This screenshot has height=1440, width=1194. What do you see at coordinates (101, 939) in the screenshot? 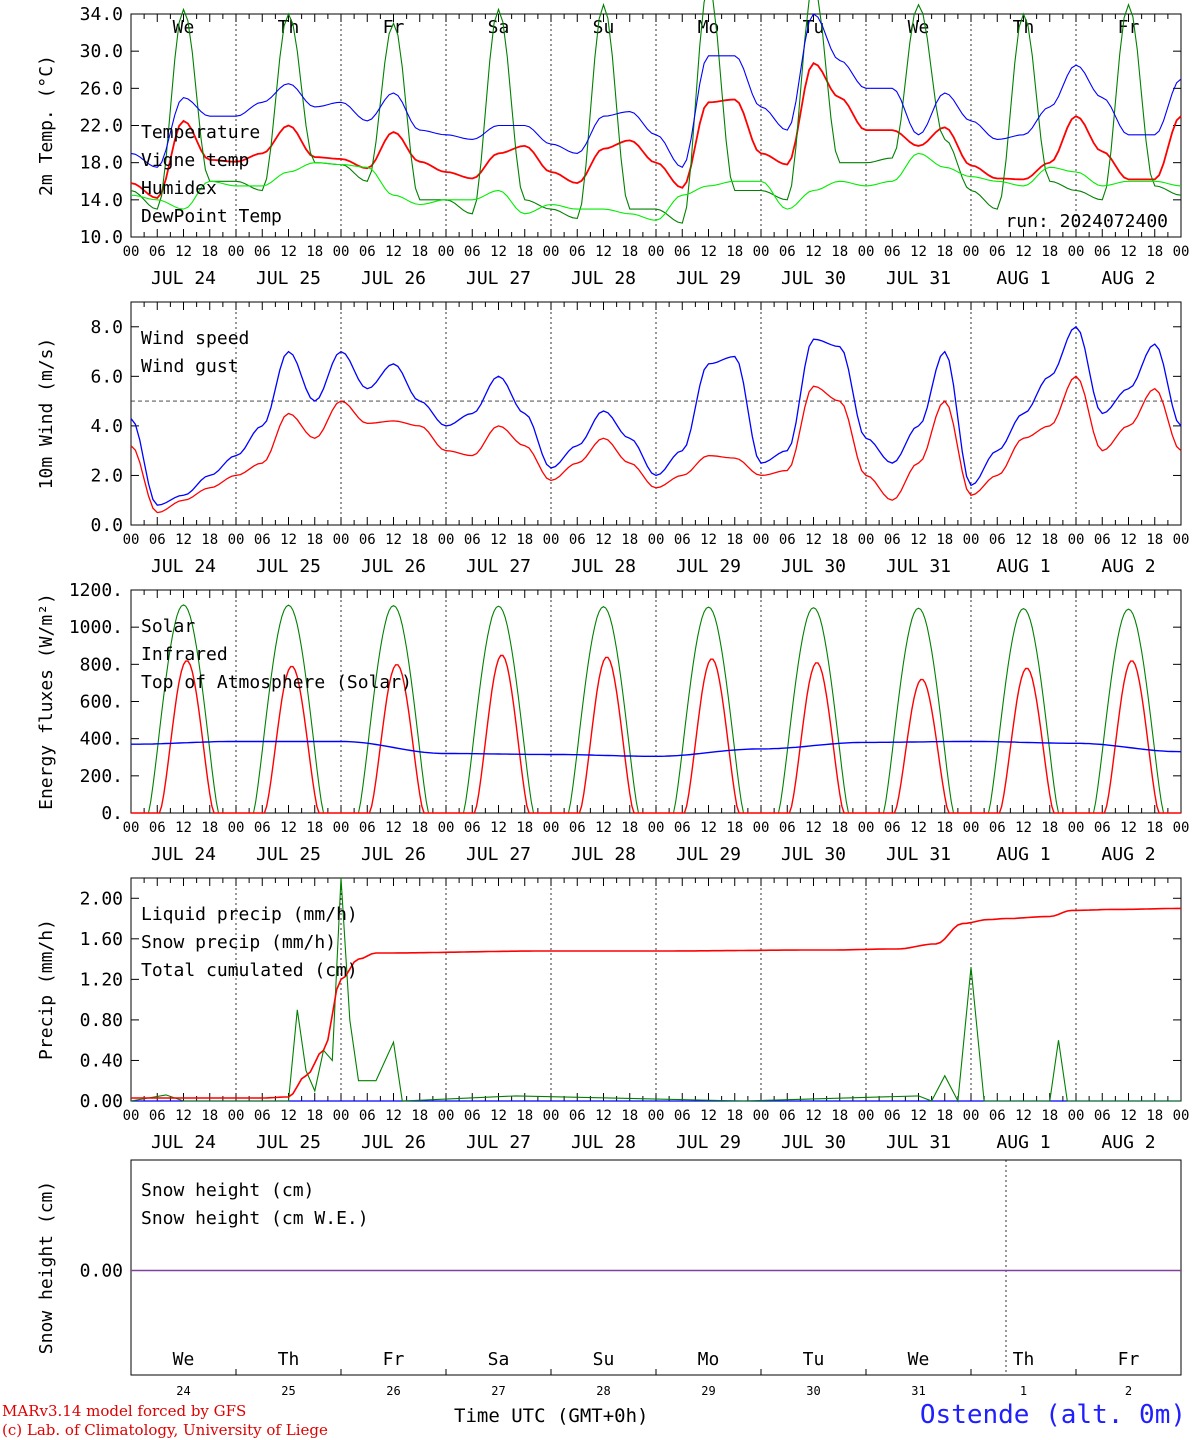
I see `y-tick-label: 1.60` at bounding box center [101, 939].